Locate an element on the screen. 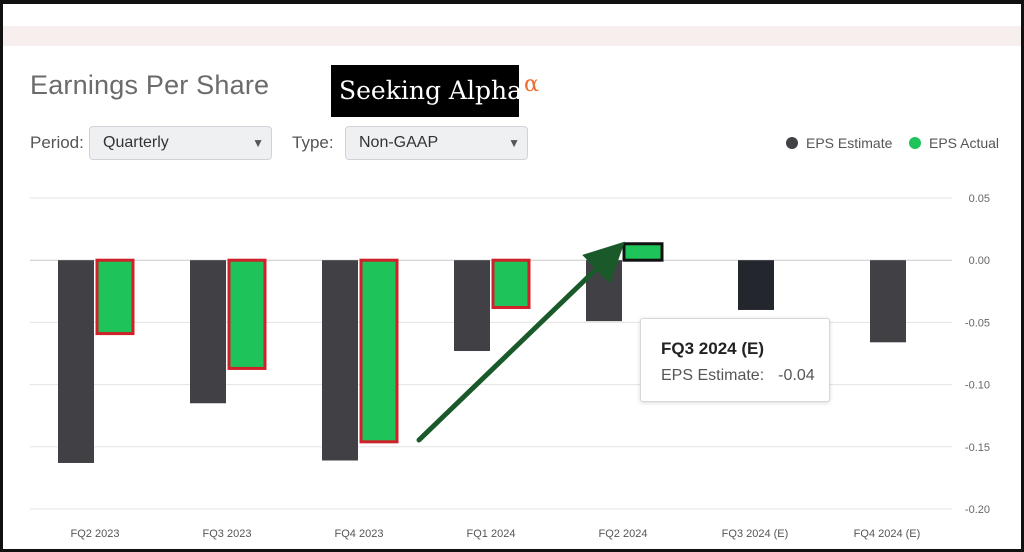  period-label: Period: is located at coordinates (57, 142).